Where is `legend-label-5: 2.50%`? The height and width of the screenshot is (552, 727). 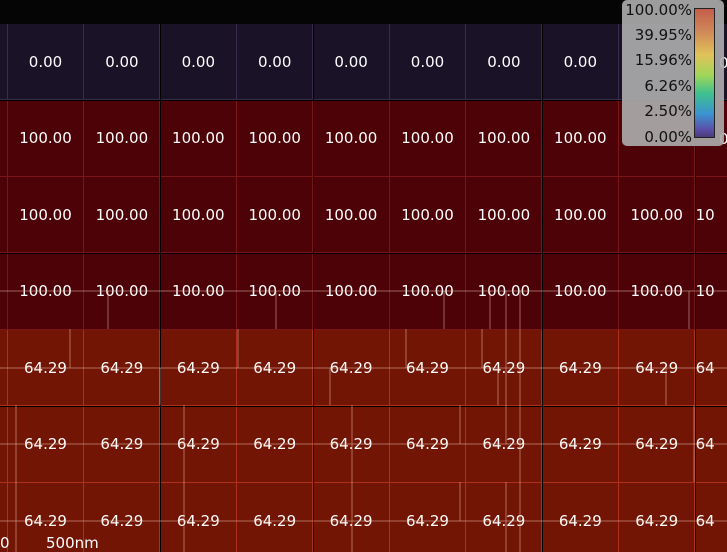
legend-label-5: 2.50% is located at coordinates (668, 111).